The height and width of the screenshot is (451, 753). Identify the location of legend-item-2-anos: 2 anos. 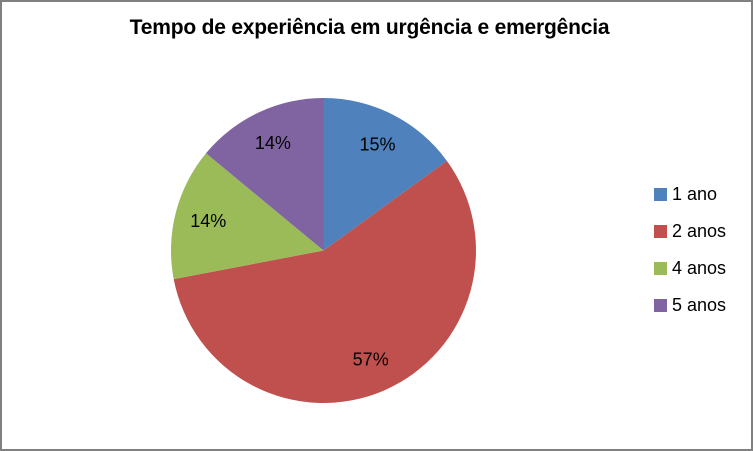
(690, 231).